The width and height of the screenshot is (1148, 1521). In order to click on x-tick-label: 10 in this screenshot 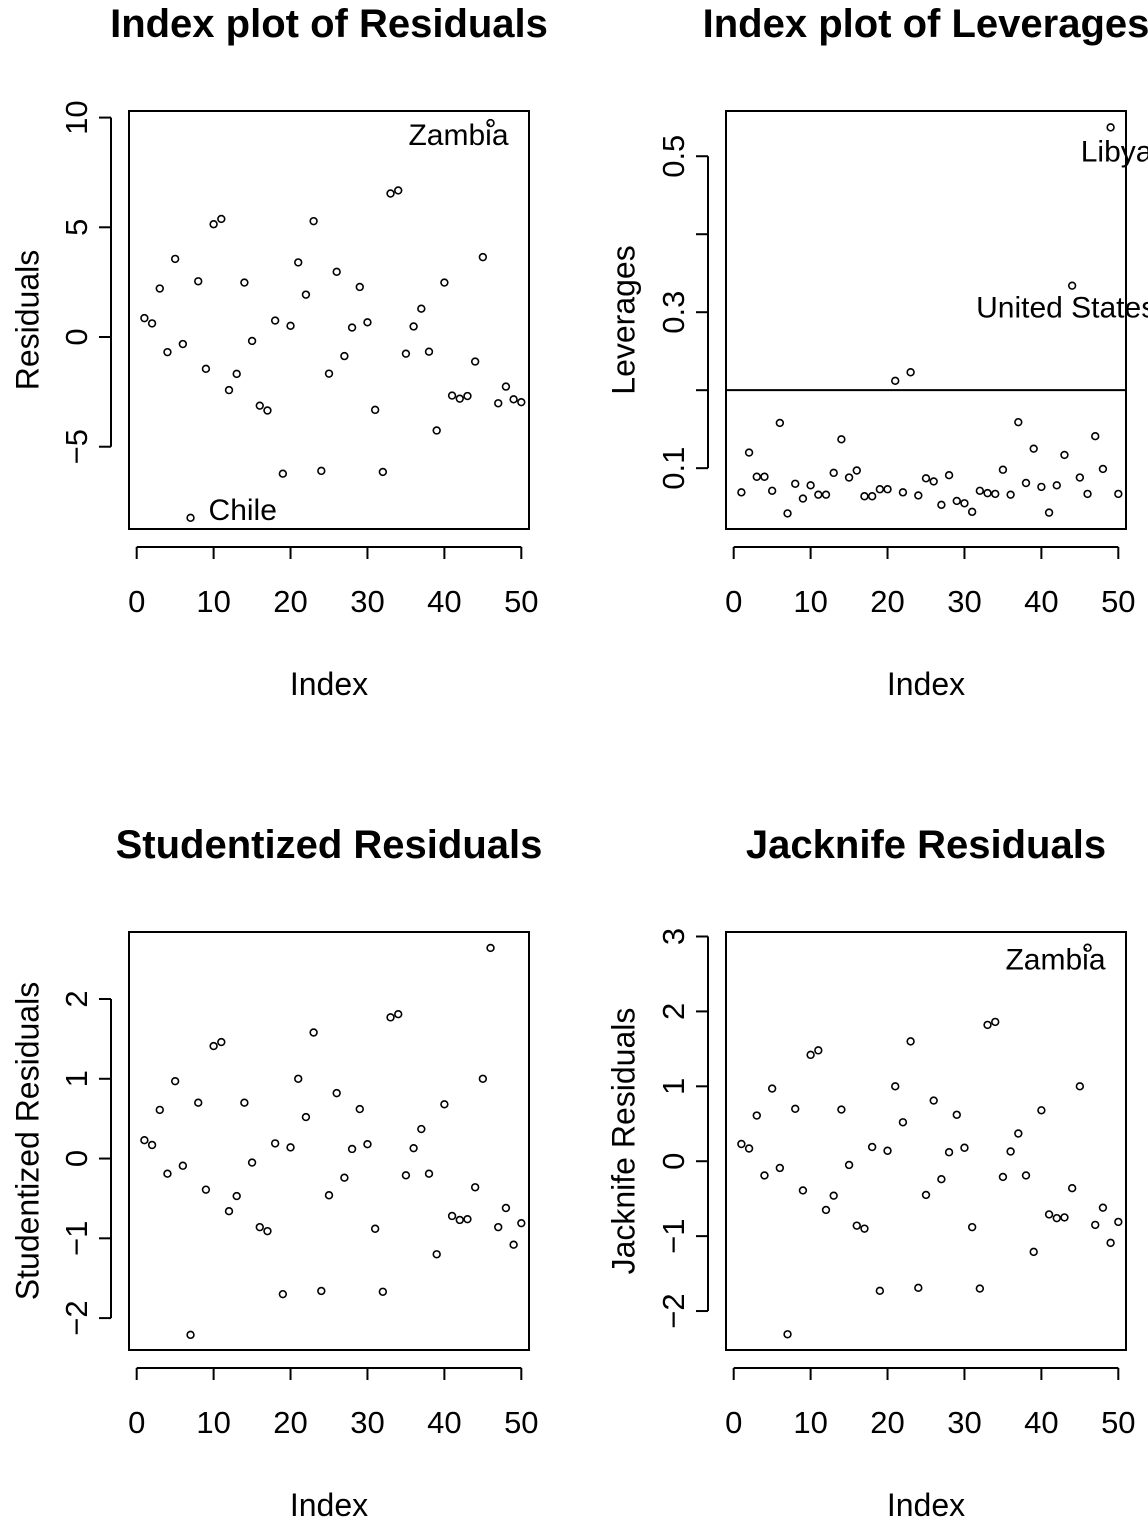, I will do `click(810, 1422)`.